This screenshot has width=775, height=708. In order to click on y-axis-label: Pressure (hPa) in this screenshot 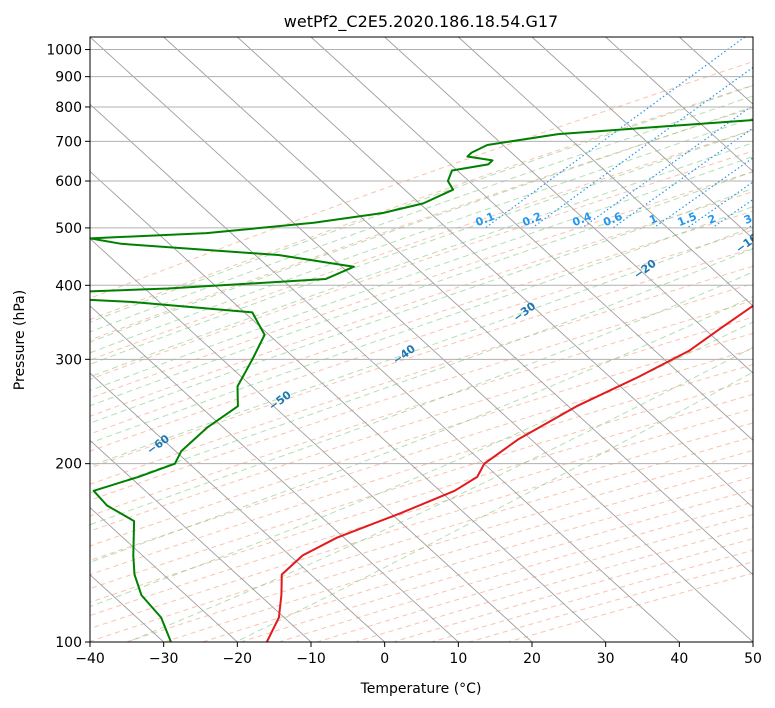, I will do `click(20, 340)`.